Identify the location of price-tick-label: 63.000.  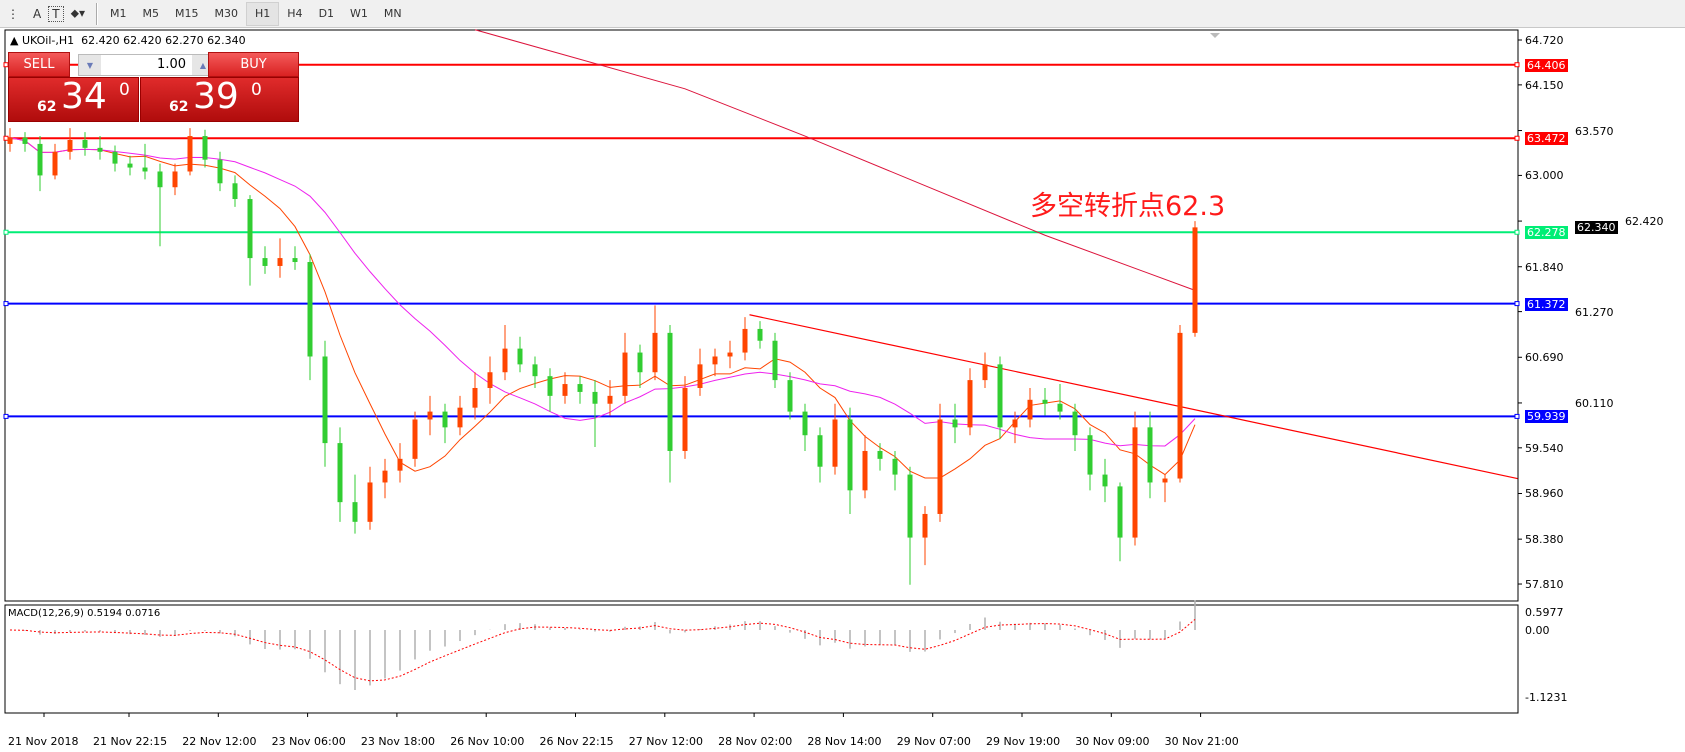
(1544, 176).